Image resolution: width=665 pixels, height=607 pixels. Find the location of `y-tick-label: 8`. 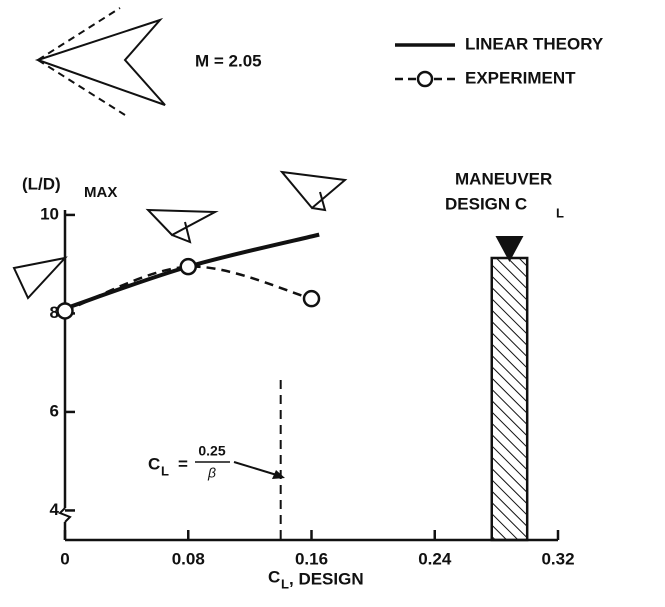

y-tick-label: 8 is located at coordinates (54, 312).